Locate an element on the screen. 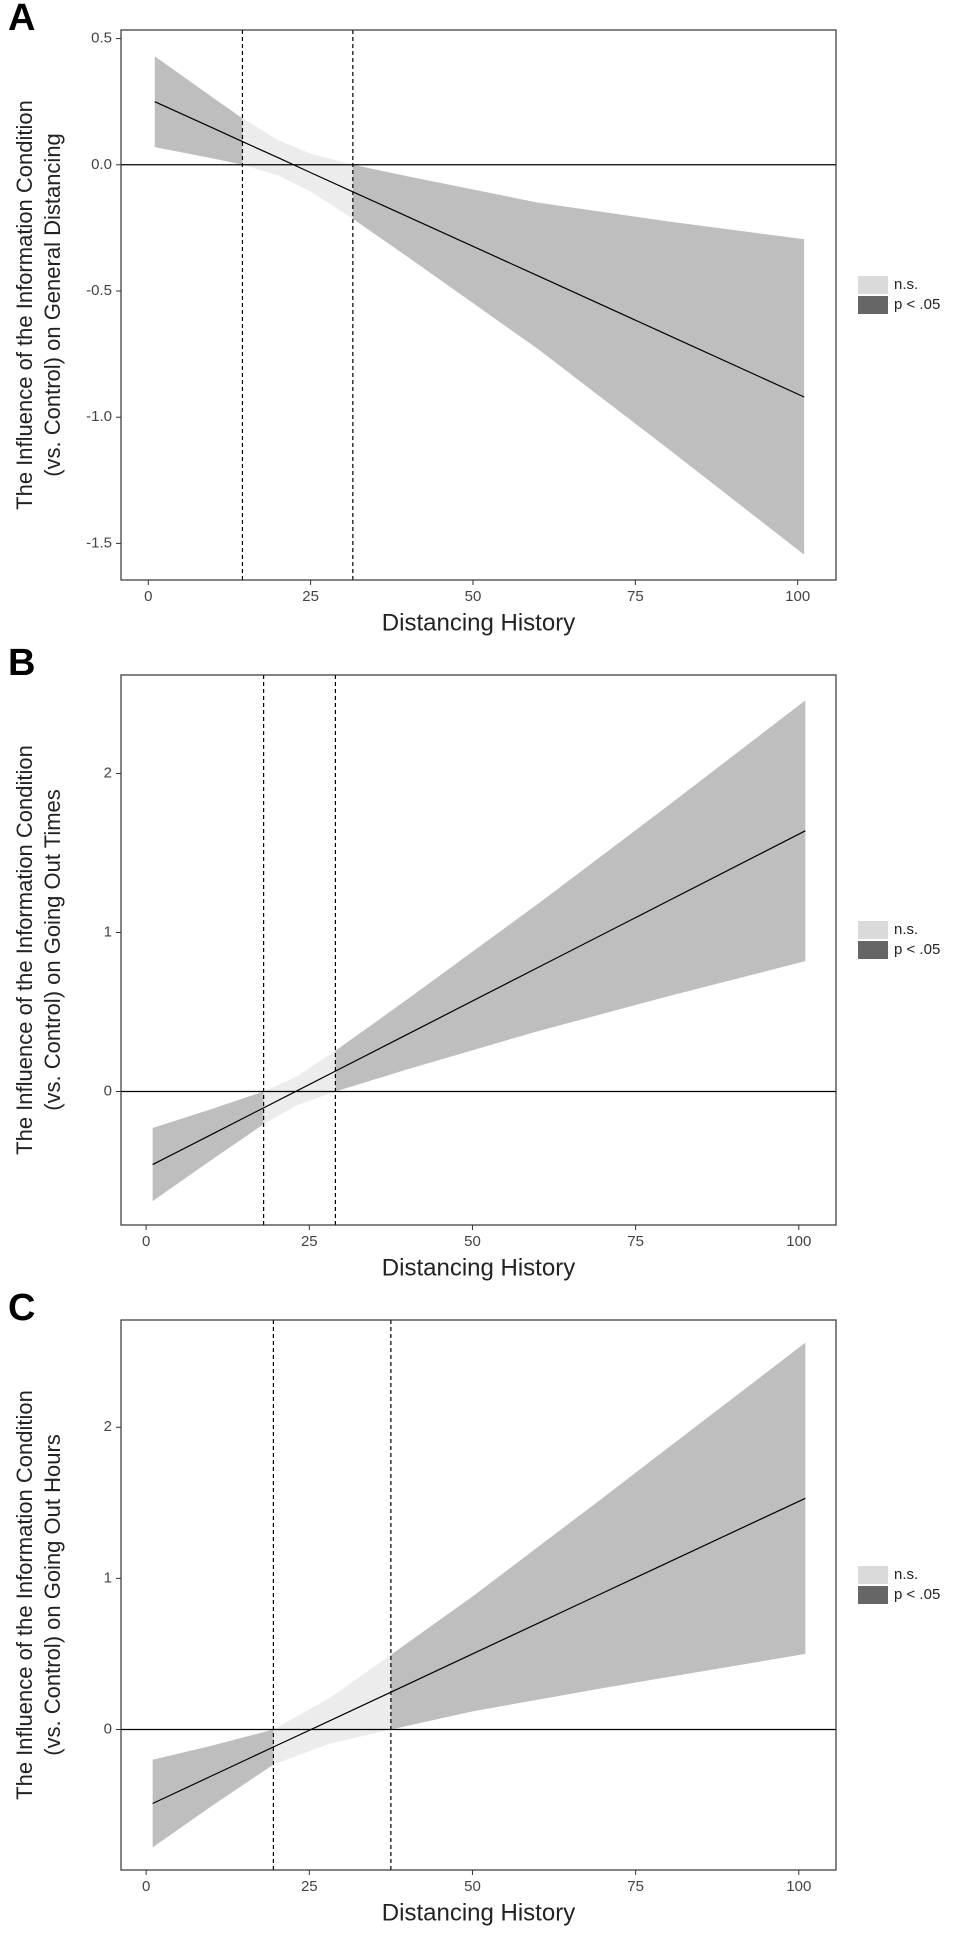  panel-label: A is located at coordinates (21, 19).